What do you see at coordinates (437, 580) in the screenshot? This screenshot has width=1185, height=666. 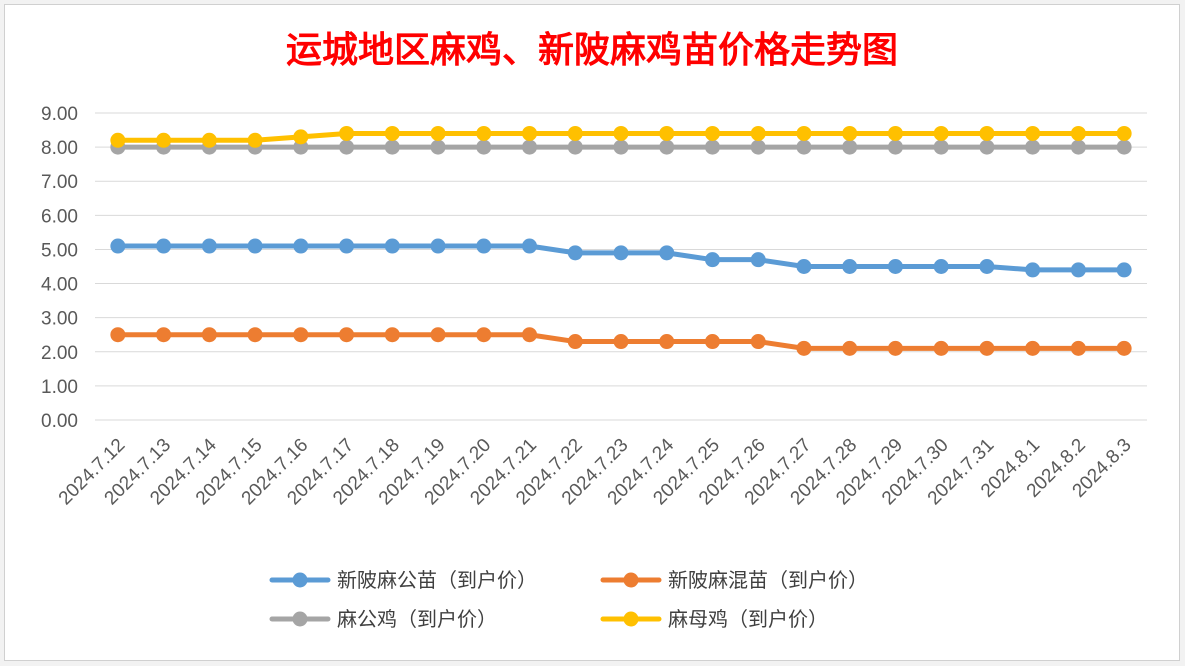 I see `legend-label: 新陂麻公苗（到户价）` at bounding box center [437, 580].